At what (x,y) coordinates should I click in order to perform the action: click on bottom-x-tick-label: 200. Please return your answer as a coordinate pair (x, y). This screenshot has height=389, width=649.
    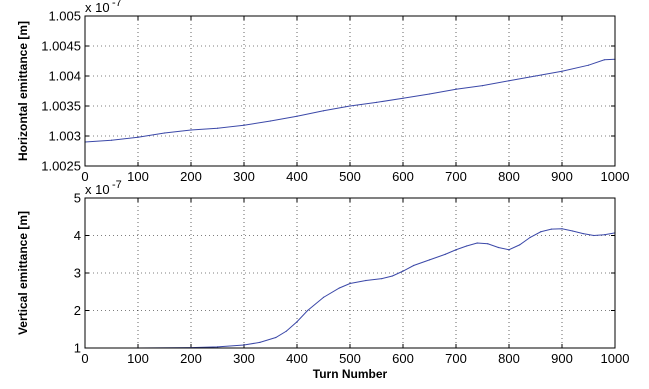
    Looking at the image, I should click on (191, 358).